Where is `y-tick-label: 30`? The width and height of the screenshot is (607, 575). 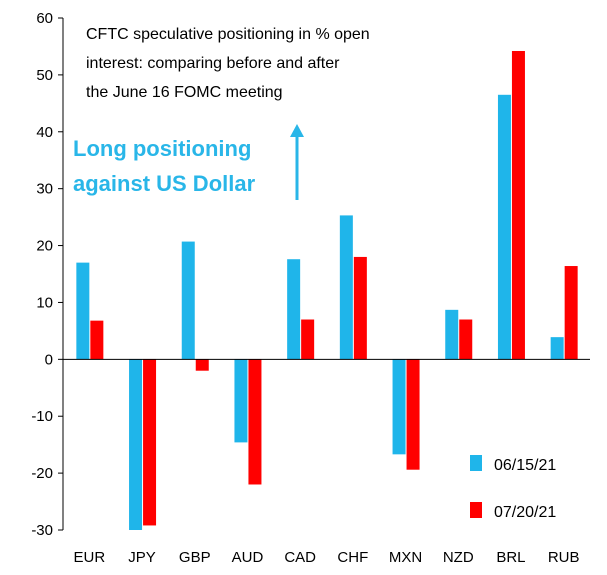
y-tick-label: 30 is located at coordinates (44, 189).